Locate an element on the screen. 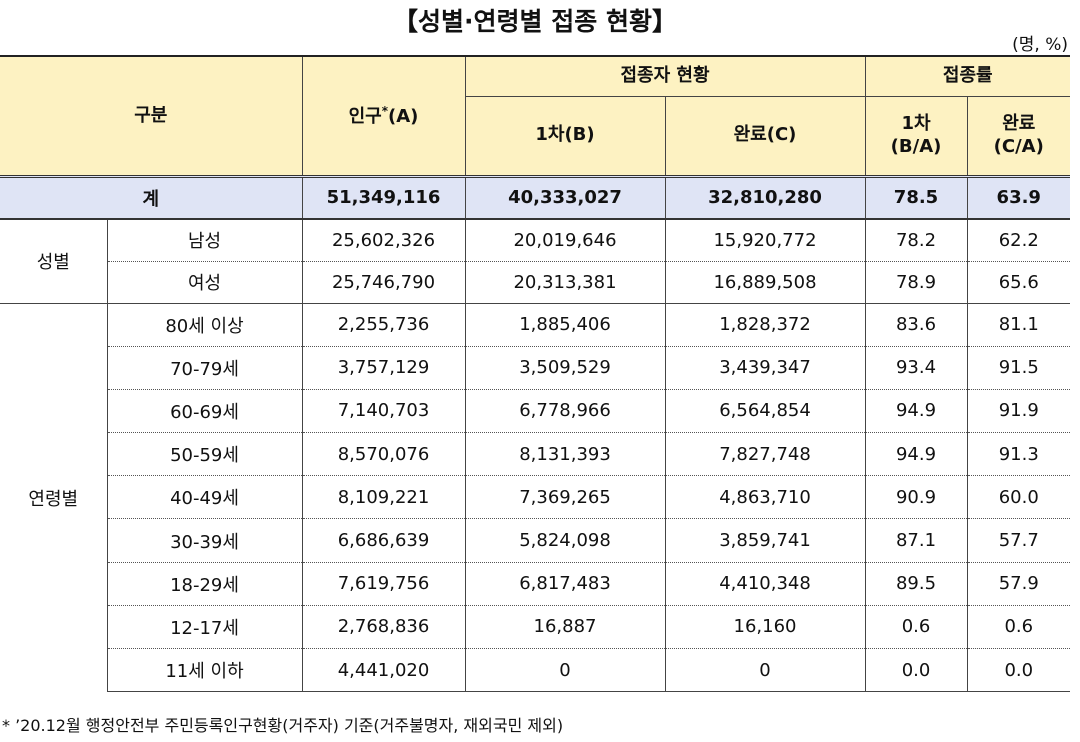  cell: 57.7 is located at coordinates (1018, 540).